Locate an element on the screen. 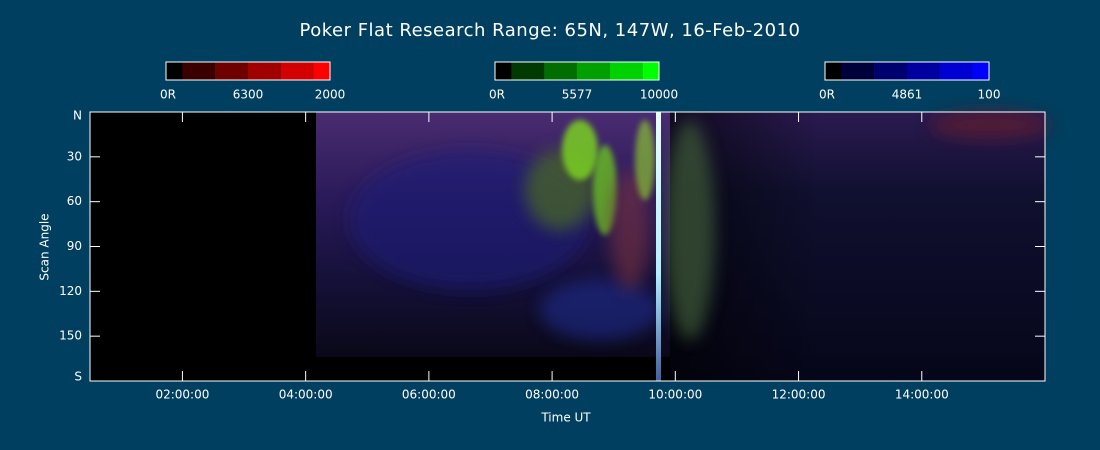  x-tick-label: 02:00:00 is located at coordinates (182, 395).